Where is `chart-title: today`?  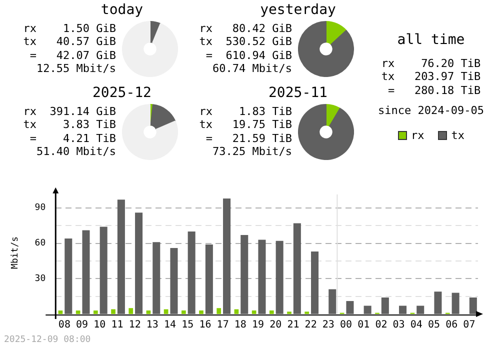 chart-title: today is located at coordinates (122, 10).